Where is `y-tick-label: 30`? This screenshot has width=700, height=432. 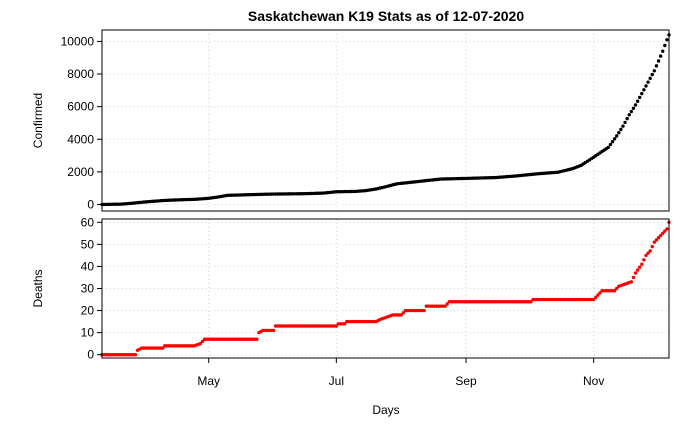 y-tick-label: 30 is located at coordinates (88, 289).